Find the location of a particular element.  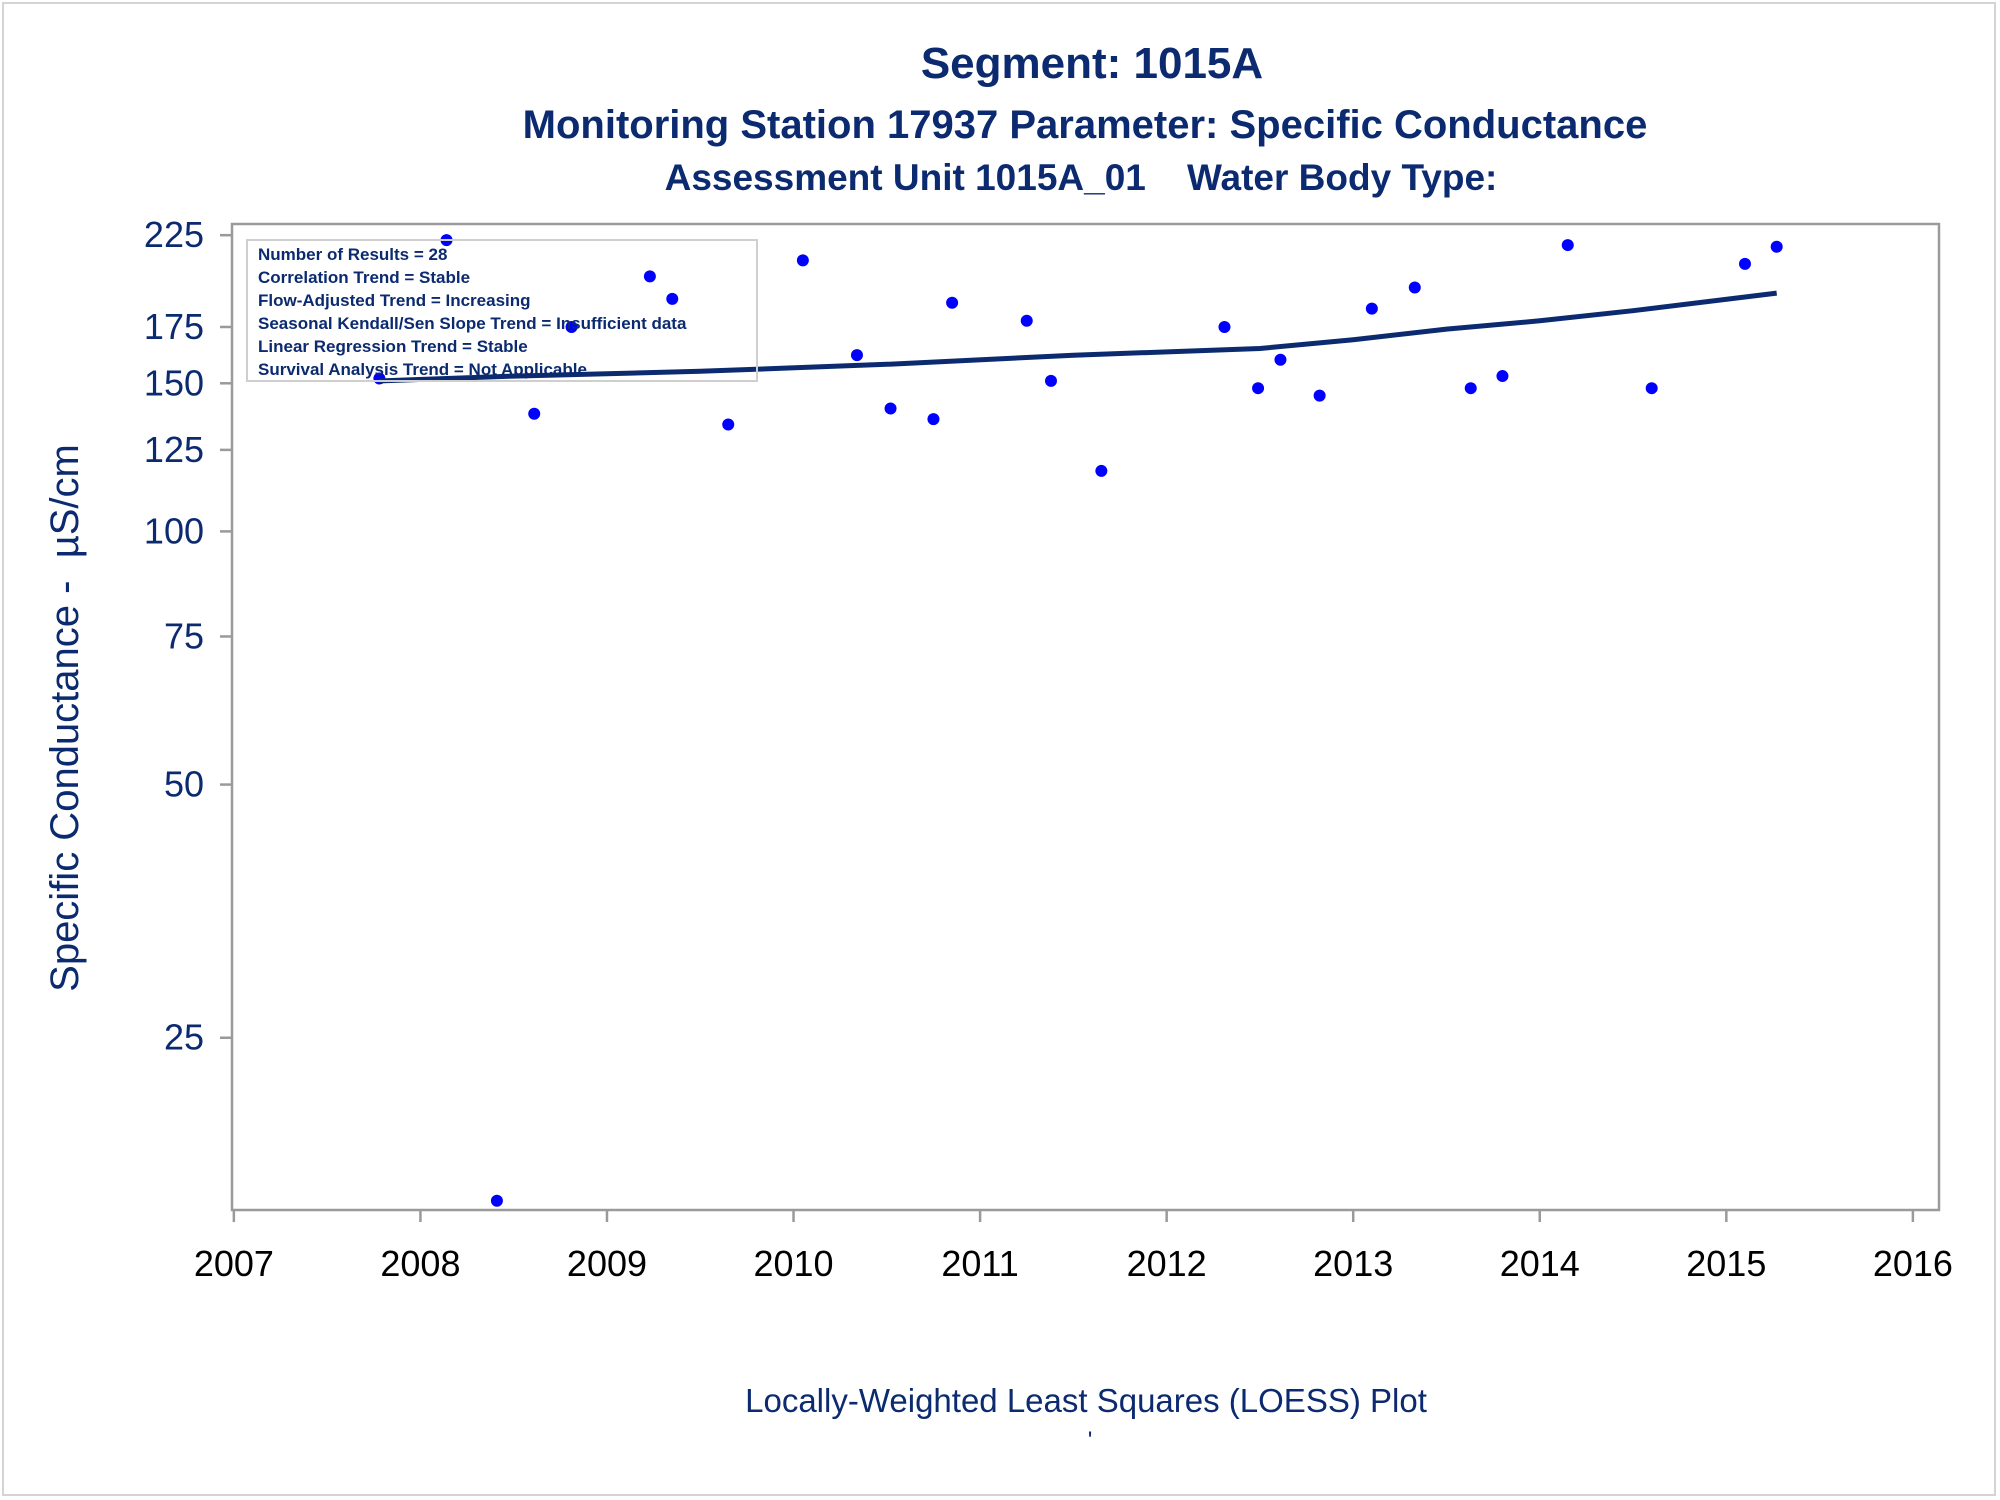

stats-line: Survival Analysis Trend = Not Applicable is located at coordinates (422, 369).